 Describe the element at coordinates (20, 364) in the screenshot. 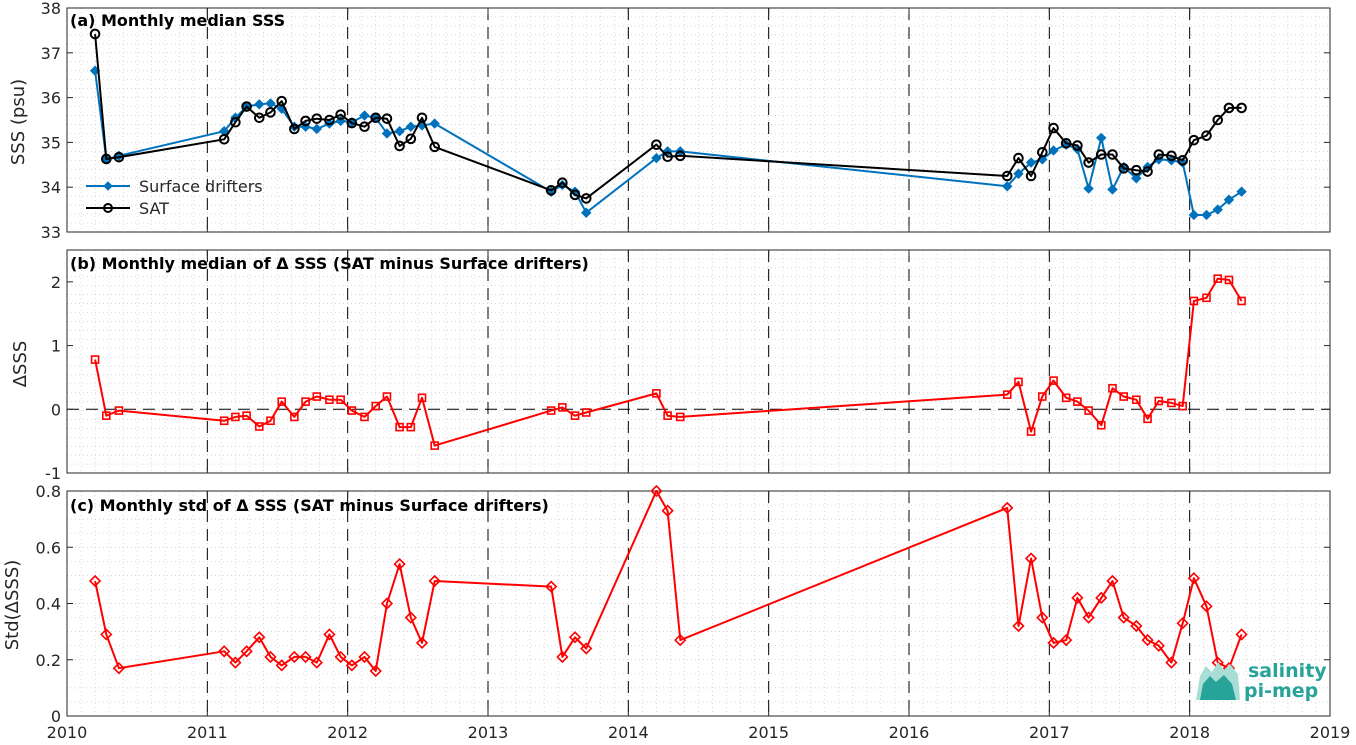

I see `panel-b-ylabel: ΔSSS` at that location.